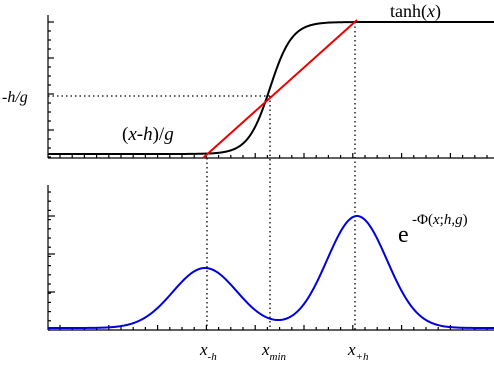 The width and height of the screenshot is (494, 372). What do you see at coordinates (274, 351) in the screenshot?
I see `x-label: xmin` at bounding box center [274, 351].